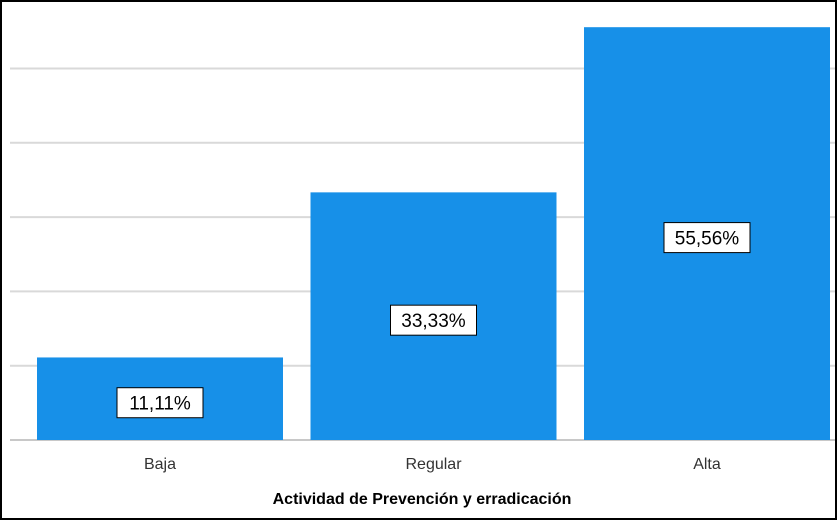 The image size is (837, 523). Describe the element at coordinates (422, 499) in the screenshot. I see `x-axis-title: Actividad de Prevención y erradicación` at that location.